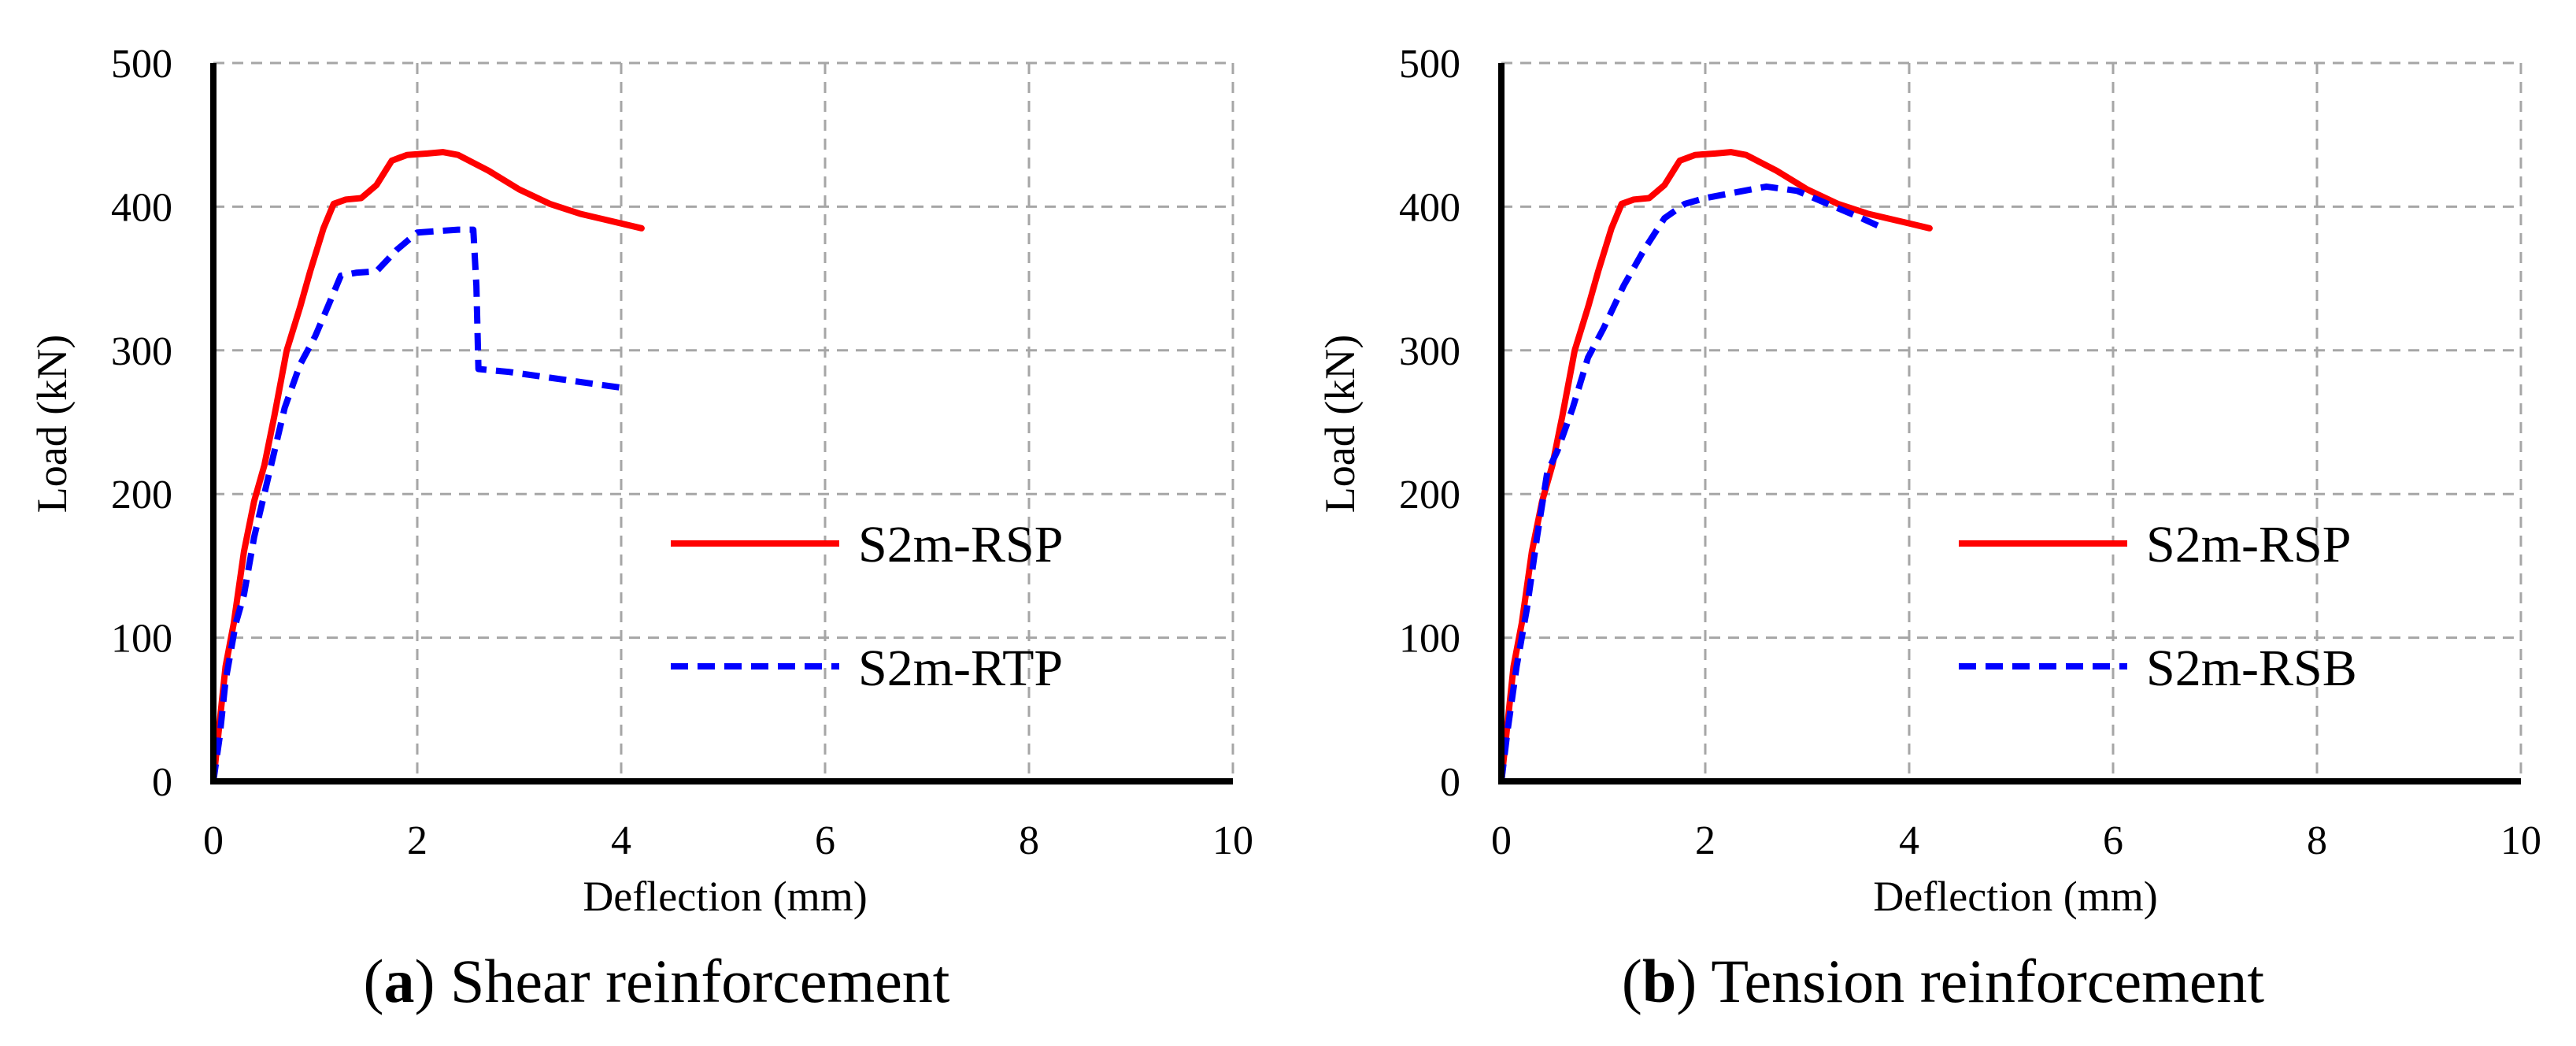 This screenshot has width=2576, height=1046. What do you see at coordinates (960, 544) in the screenshot?
I see `legend-label-s2m-rsp-a: S2m-RSP` at bounding box center [960, 544].